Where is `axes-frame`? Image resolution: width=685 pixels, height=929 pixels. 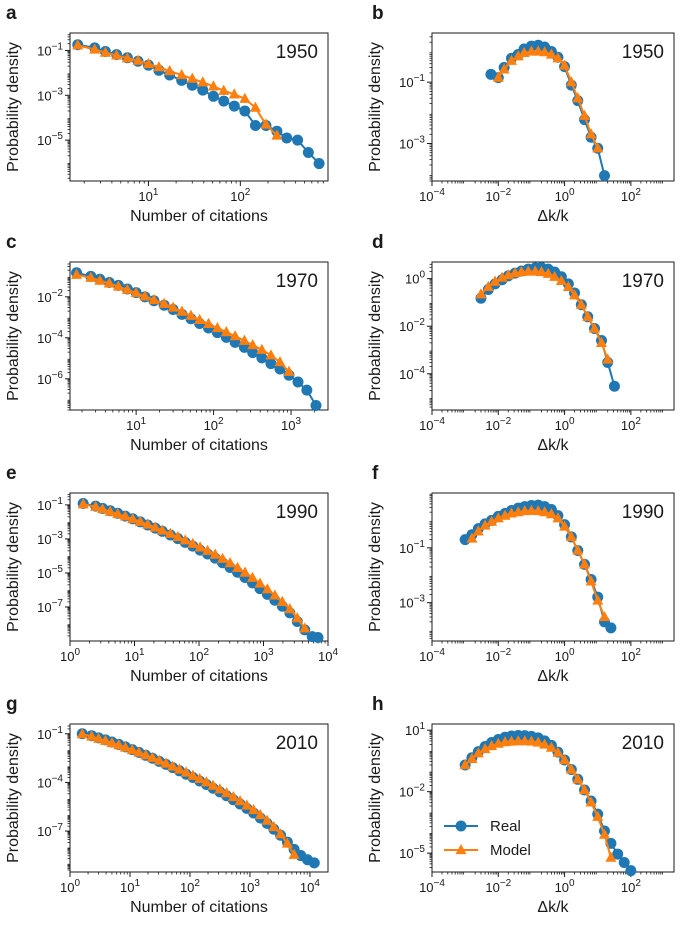 axes-frame is located at coordinates (199, 336).